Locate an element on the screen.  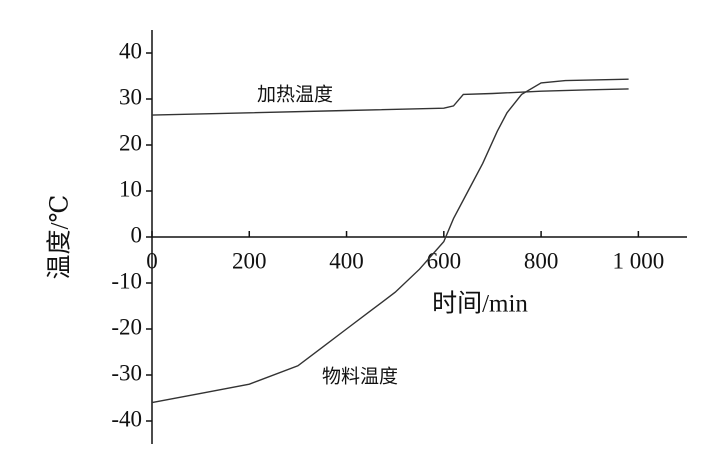
series-annotation: 加热温度 is located at coordinates (295, 95).